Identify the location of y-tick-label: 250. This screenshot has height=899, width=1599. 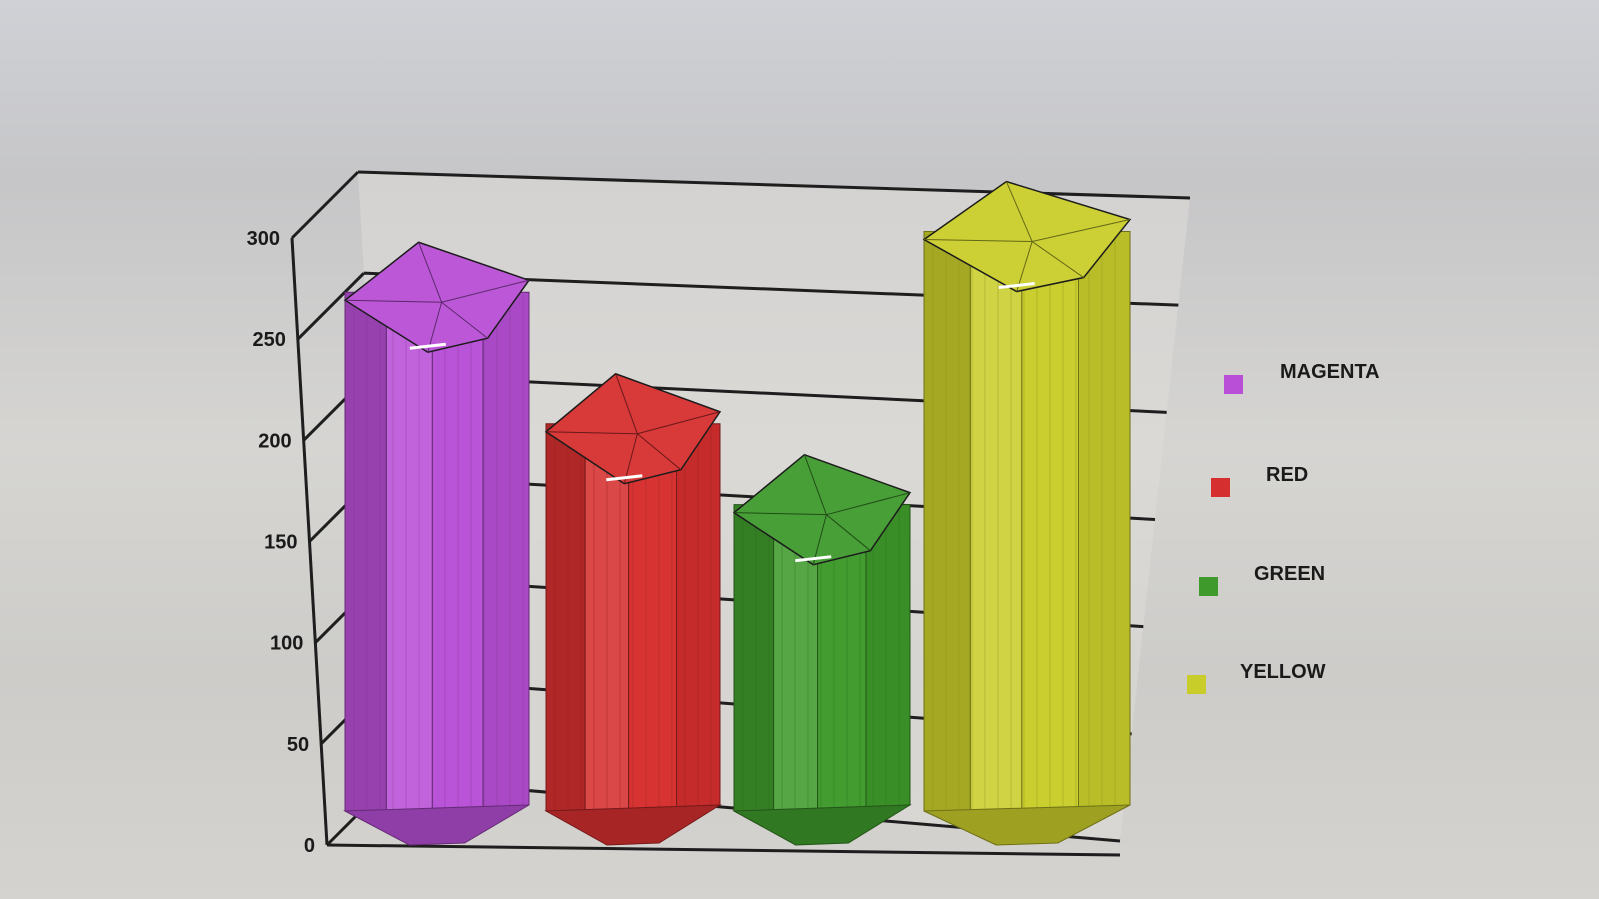
(268, 340).